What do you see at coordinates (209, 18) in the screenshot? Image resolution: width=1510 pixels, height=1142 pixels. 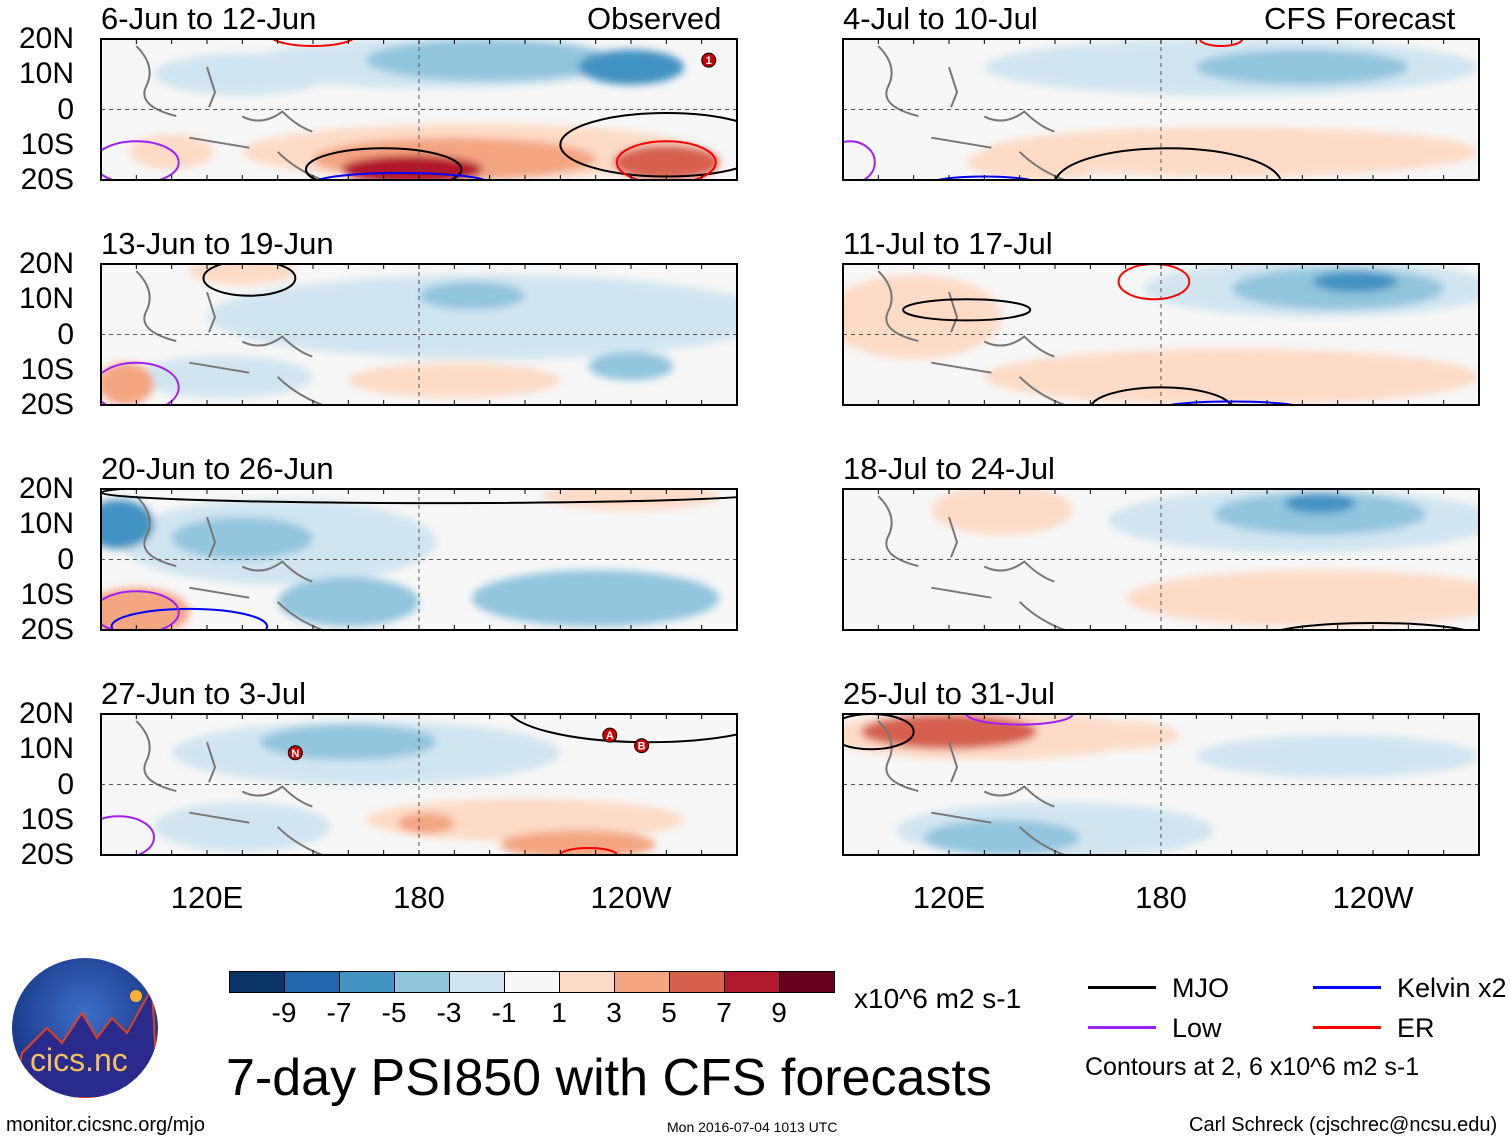 I see `panel-period-title: 6-Jun to 12-Jun` at bounding box center [209, 18].